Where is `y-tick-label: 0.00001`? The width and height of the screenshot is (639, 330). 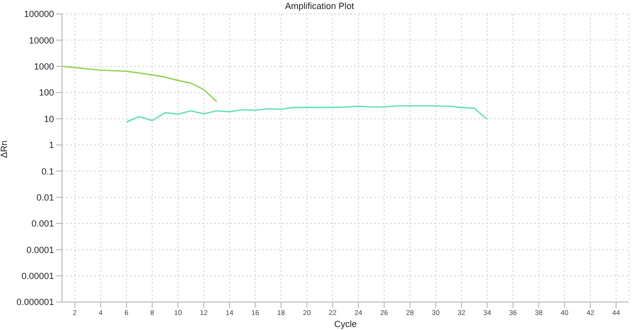
y-tick-label: 0.00001 is located at coordinates (37, 276).